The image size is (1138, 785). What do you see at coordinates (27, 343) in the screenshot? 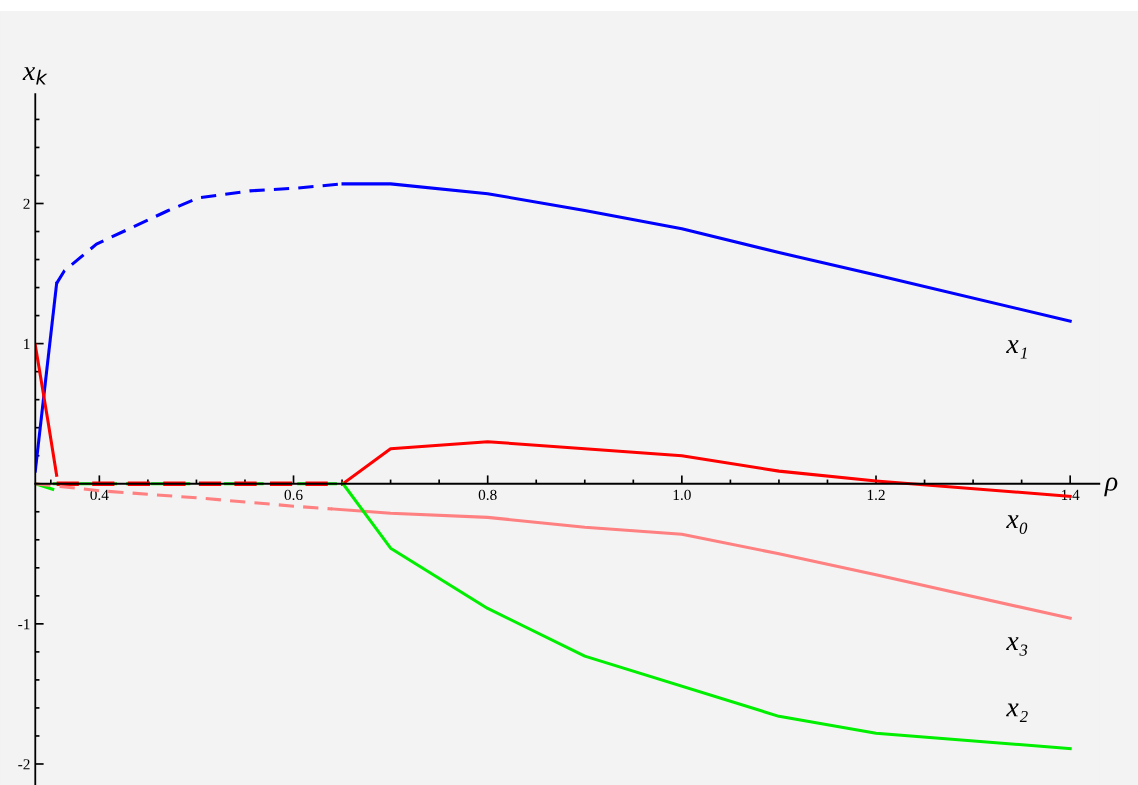
I see `y-tick-label: 1` at bounding box center [27, 343].